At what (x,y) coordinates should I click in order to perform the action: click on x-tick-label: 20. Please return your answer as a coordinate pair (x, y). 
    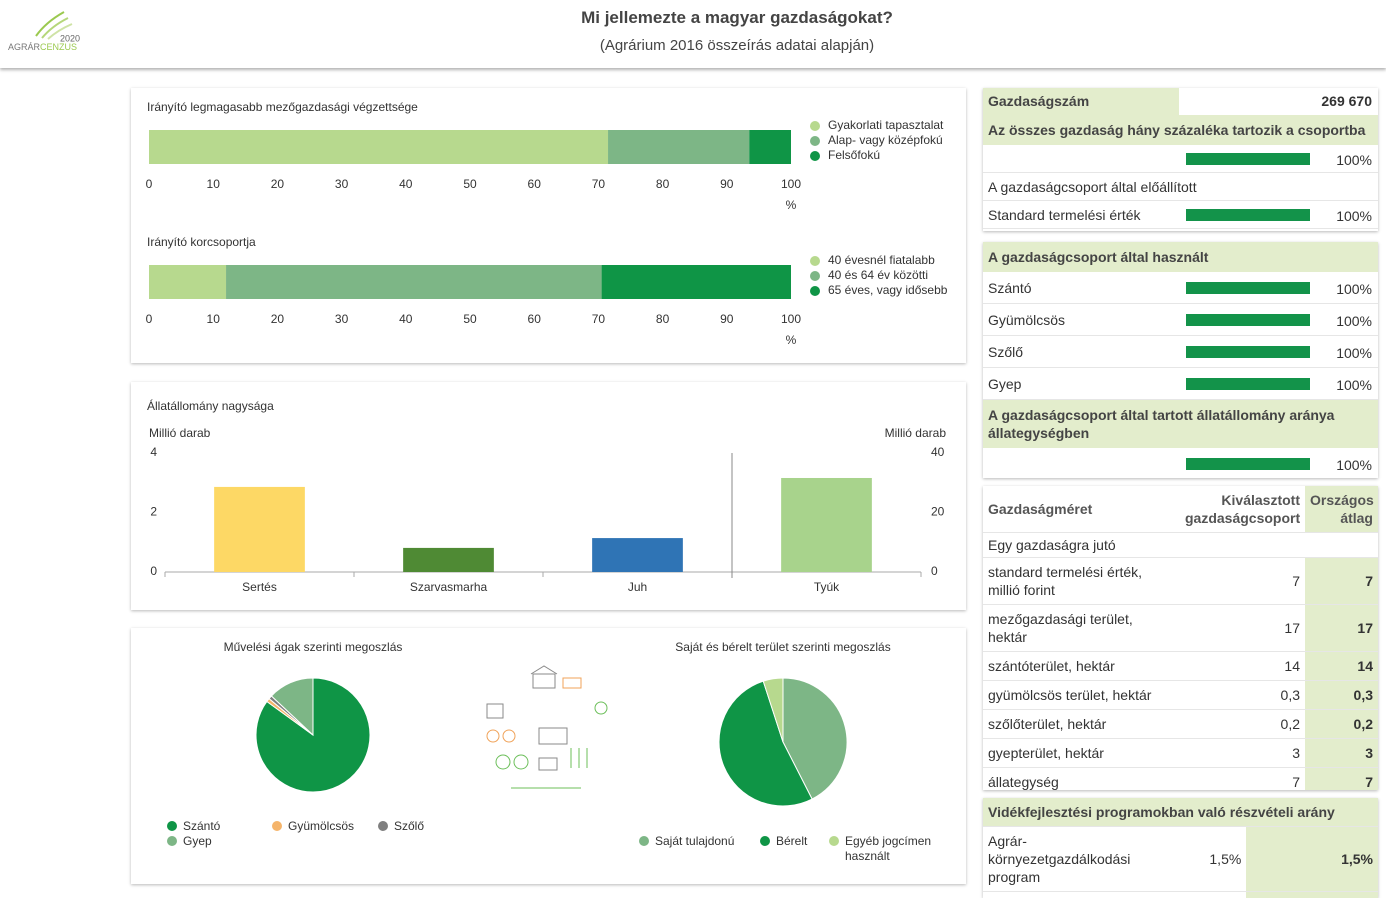
    Looking at the image, I should click on (278, 319).